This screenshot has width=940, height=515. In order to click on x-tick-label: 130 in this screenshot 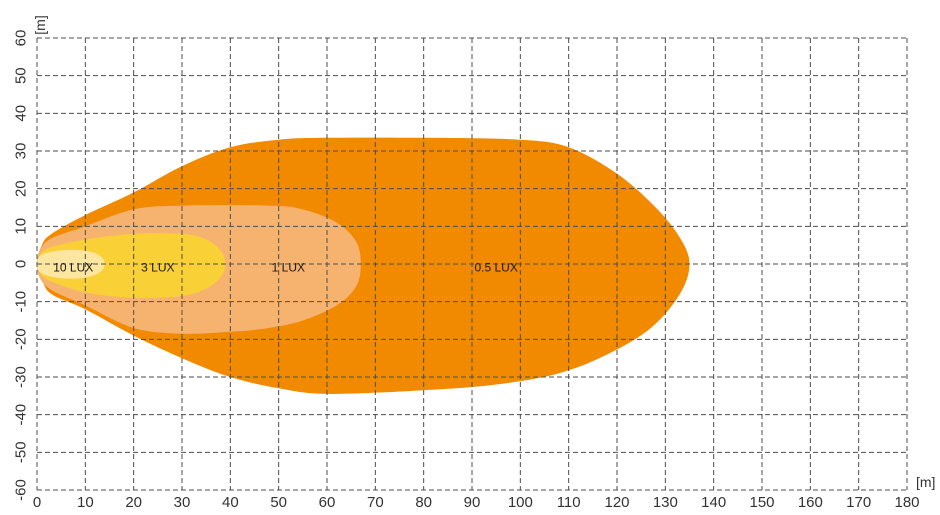, I will do `click(665, 502)`.